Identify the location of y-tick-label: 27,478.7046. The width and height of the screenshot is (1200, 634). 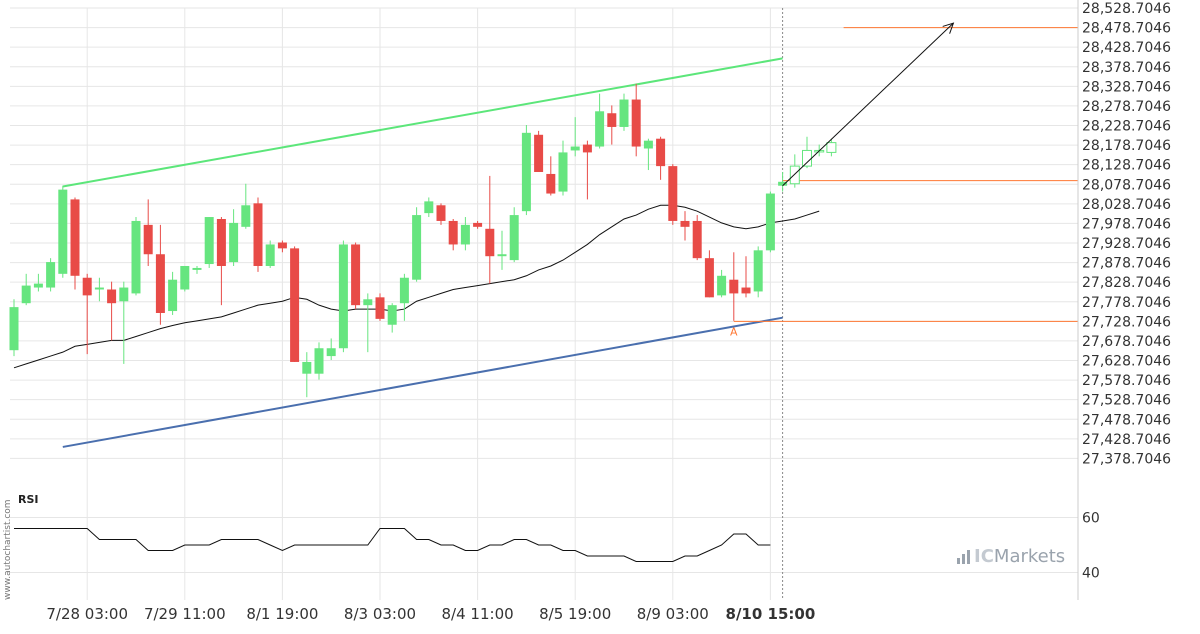
(1126, 420).